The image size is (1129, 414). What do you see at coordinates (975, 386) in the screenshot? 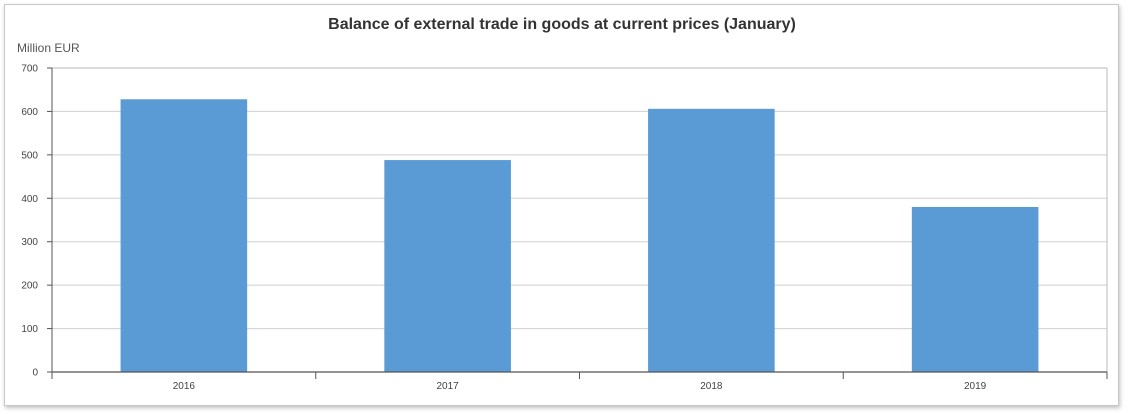
I see `x-tick-label: 2019` at bounding box center [975, 386].